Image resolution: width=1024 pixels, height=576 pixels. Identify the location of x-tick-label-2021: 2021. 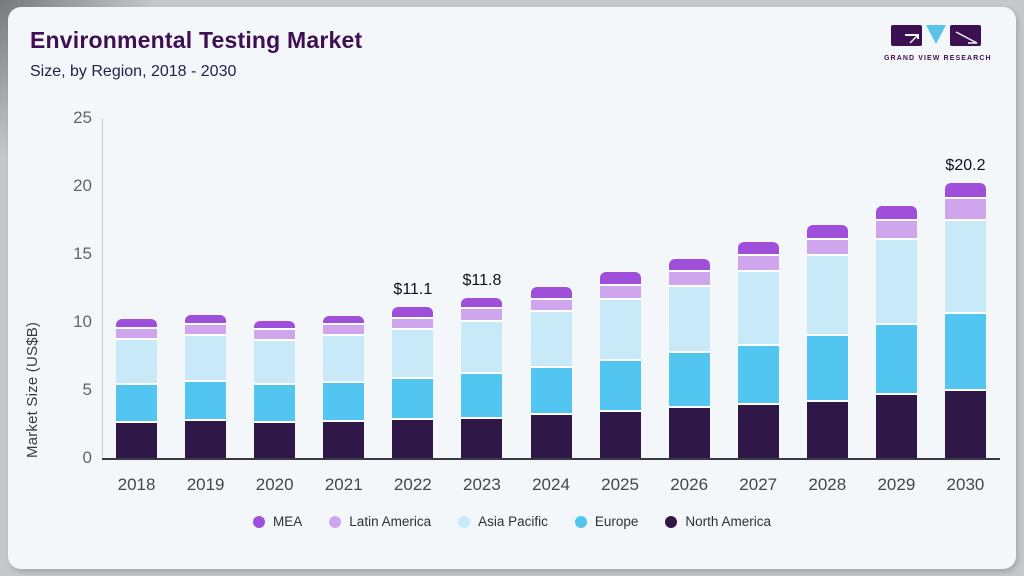
(343, 484).